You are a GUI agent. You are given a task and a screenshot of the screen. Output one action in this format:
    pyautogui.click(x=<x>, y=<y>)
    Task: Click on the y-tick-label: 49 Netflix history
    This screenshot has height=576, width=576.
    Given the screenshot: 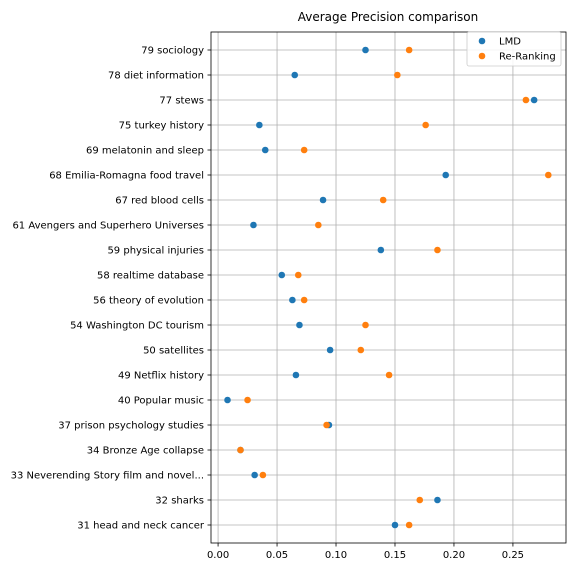 What is the action you would take?
    pyautogui.click(x=161, y=376)
    